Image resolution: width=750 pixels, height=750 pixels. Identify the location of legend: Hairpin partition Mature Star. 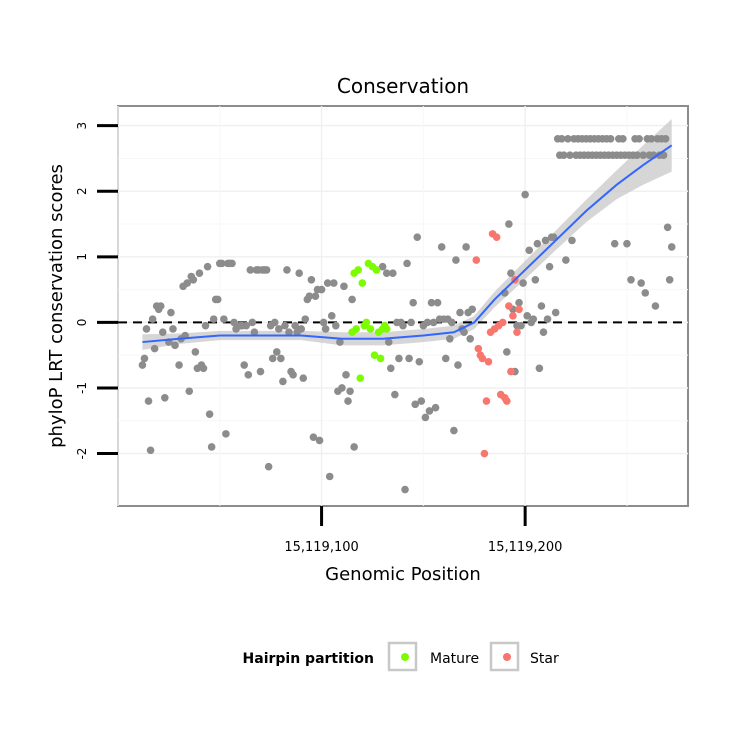
(401, 656).